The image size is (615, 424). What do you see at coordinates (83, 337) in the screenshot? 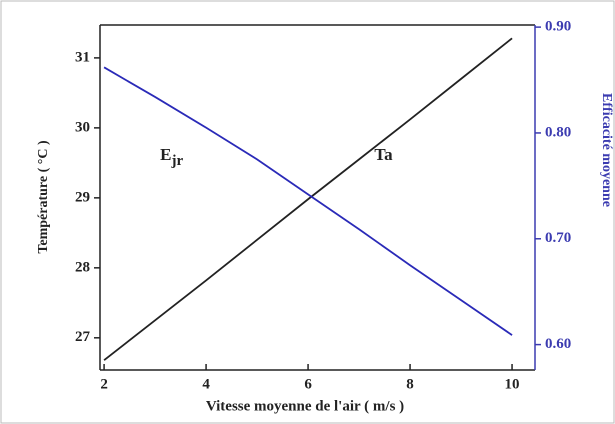
I see `y-tick-label: 27` at bounding box center [83, 337].